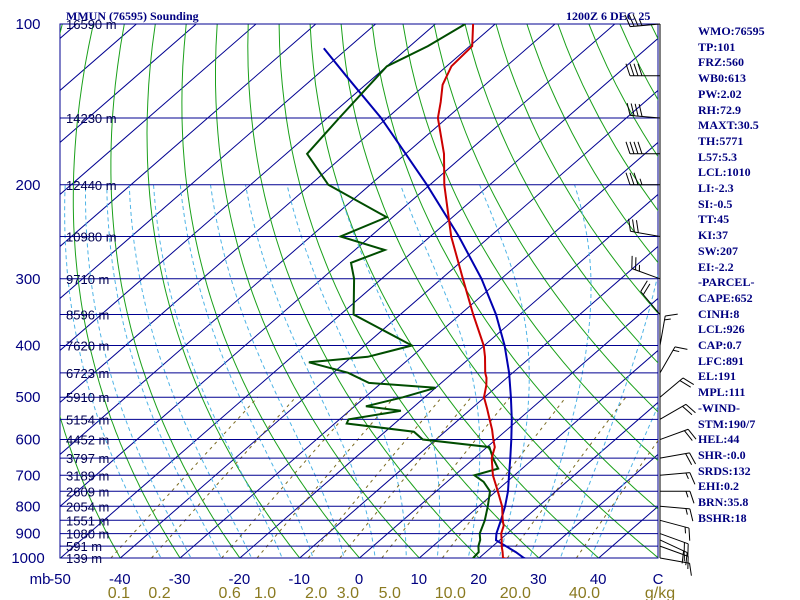 This screenshot has width=800, height=600. What do you see at coordinates (714, 219) in the screenshot?
I see `stat-line: TT:45` at bounding box center [714, 219].